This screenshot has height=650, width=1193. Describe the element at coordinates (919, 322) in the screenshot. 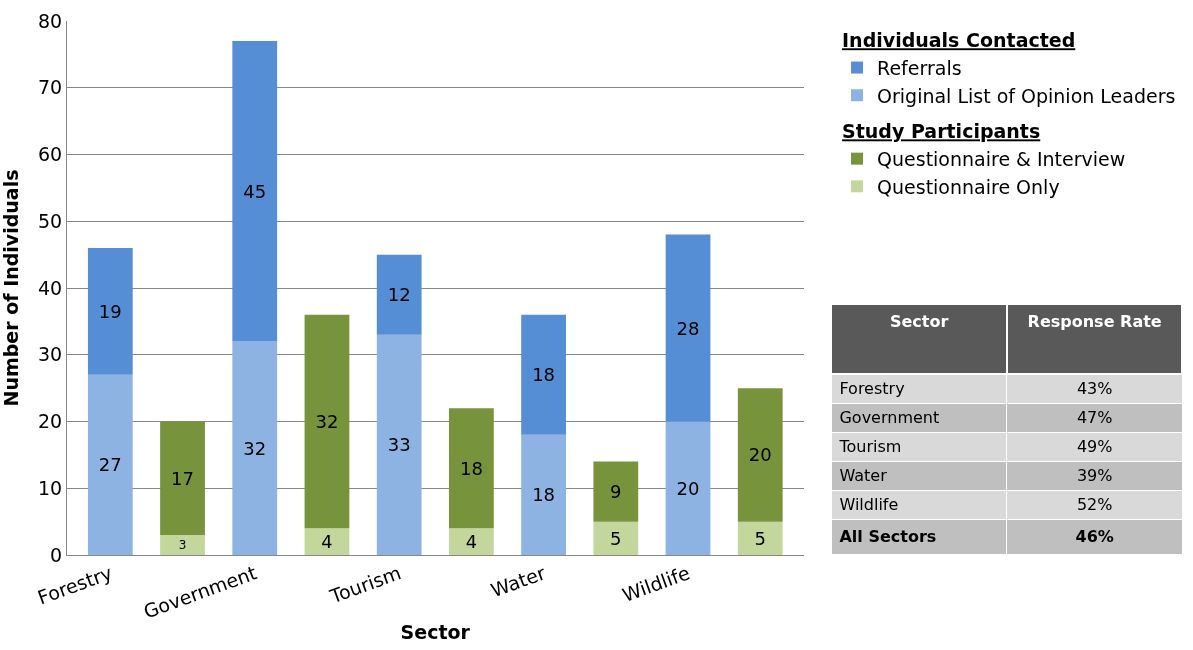

I see `text: Sector` at that location.